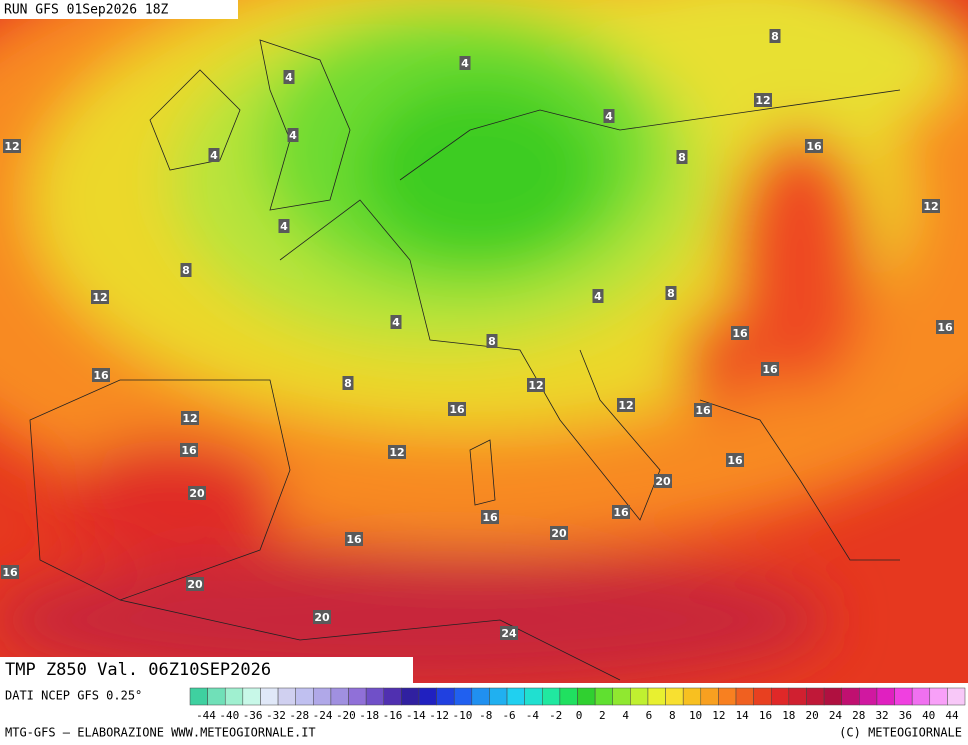  Describe the element at coordinates (393, 715) in the screenshot. I see `legend-label: -16` at that location.